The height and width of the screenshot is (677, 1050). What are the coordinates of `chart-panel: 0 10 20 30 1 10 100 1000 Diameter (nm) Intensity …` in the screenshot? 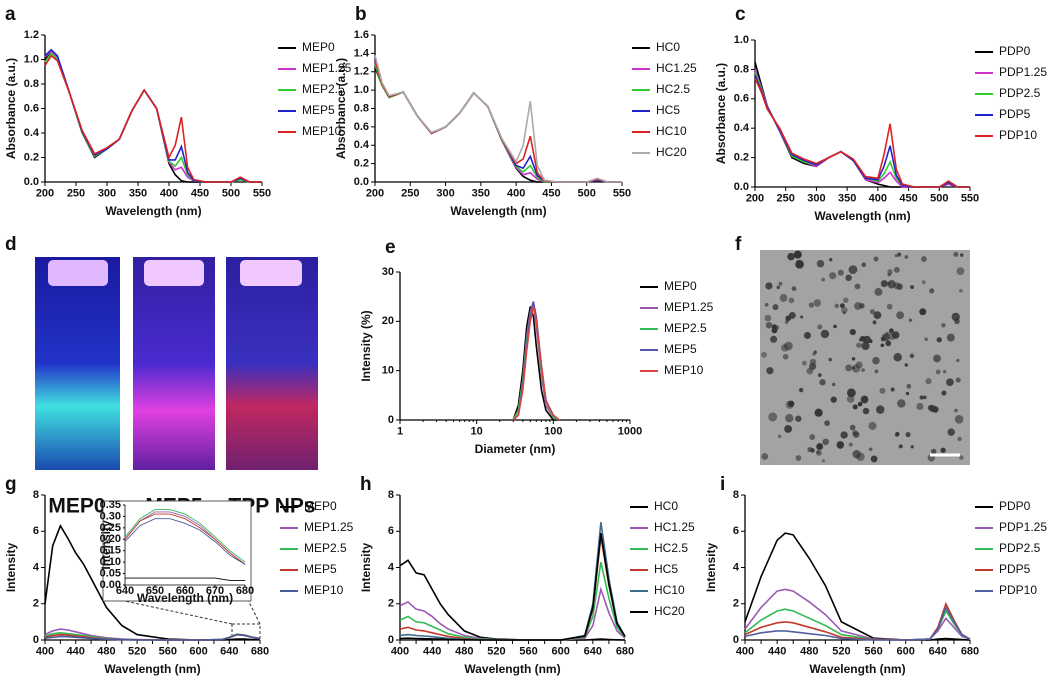 It's located at (536, 346).